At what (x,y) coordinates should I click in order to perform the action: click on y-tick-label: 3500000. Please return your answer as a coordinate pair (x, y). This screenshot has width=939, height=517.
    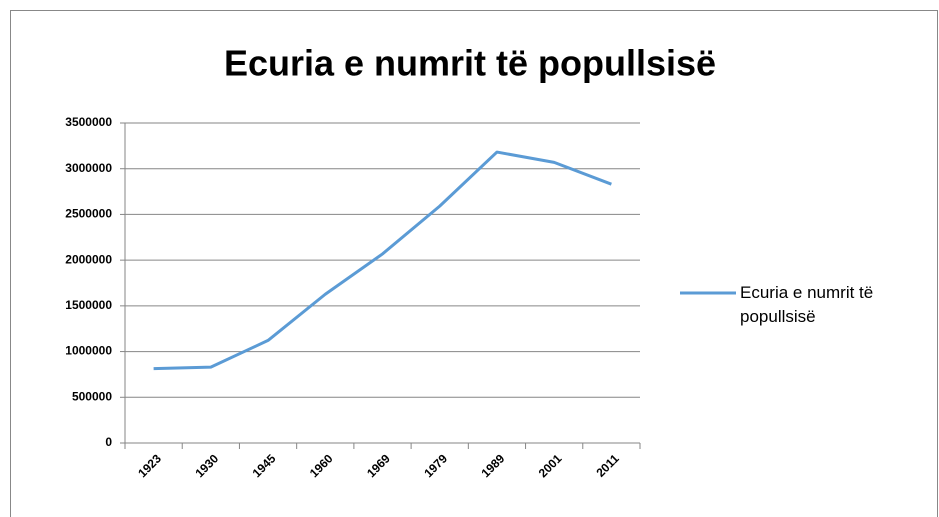
    Looking at the image, I should click on (88, 122).